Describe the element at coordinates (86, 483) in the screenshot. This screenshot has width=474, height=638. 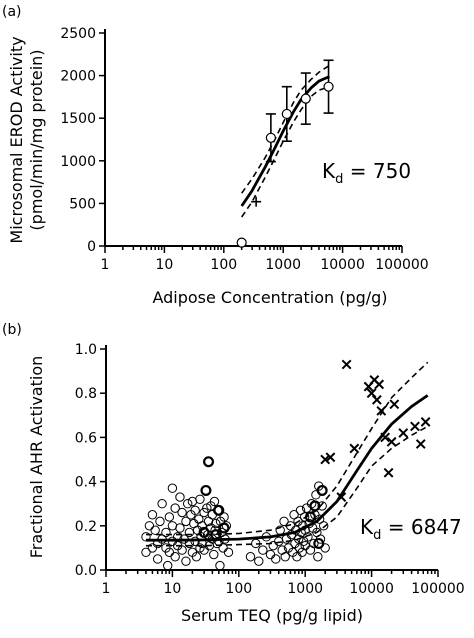
I see `chart-b-y-tick-label: 0.4` at that location.